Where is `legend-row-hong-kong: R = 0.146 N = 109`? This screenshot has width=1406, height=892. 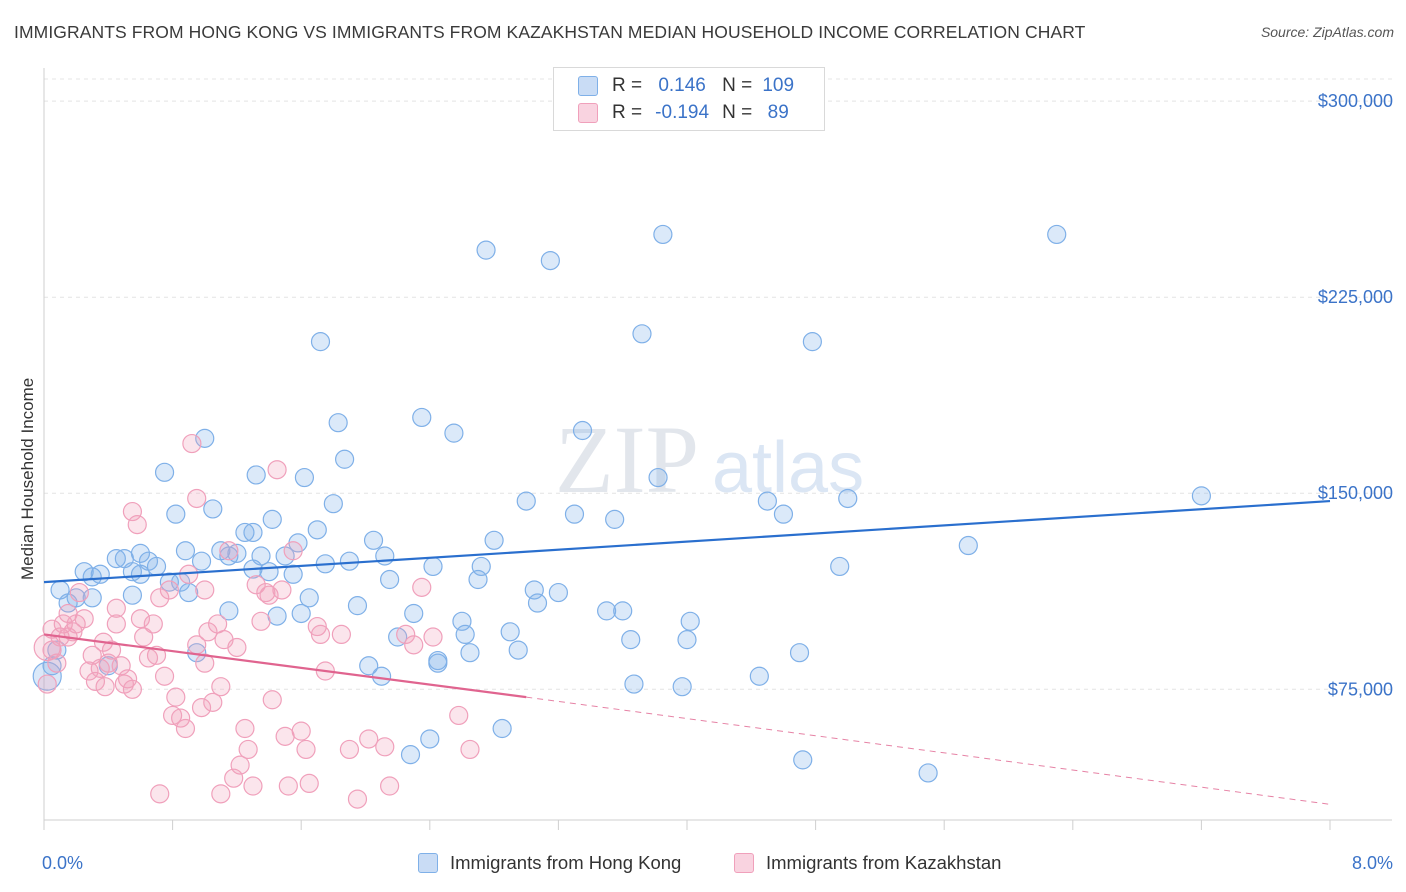
legend-row-hong-kong: R = 0.146 N = 109 is located at coordinates (691, 86).